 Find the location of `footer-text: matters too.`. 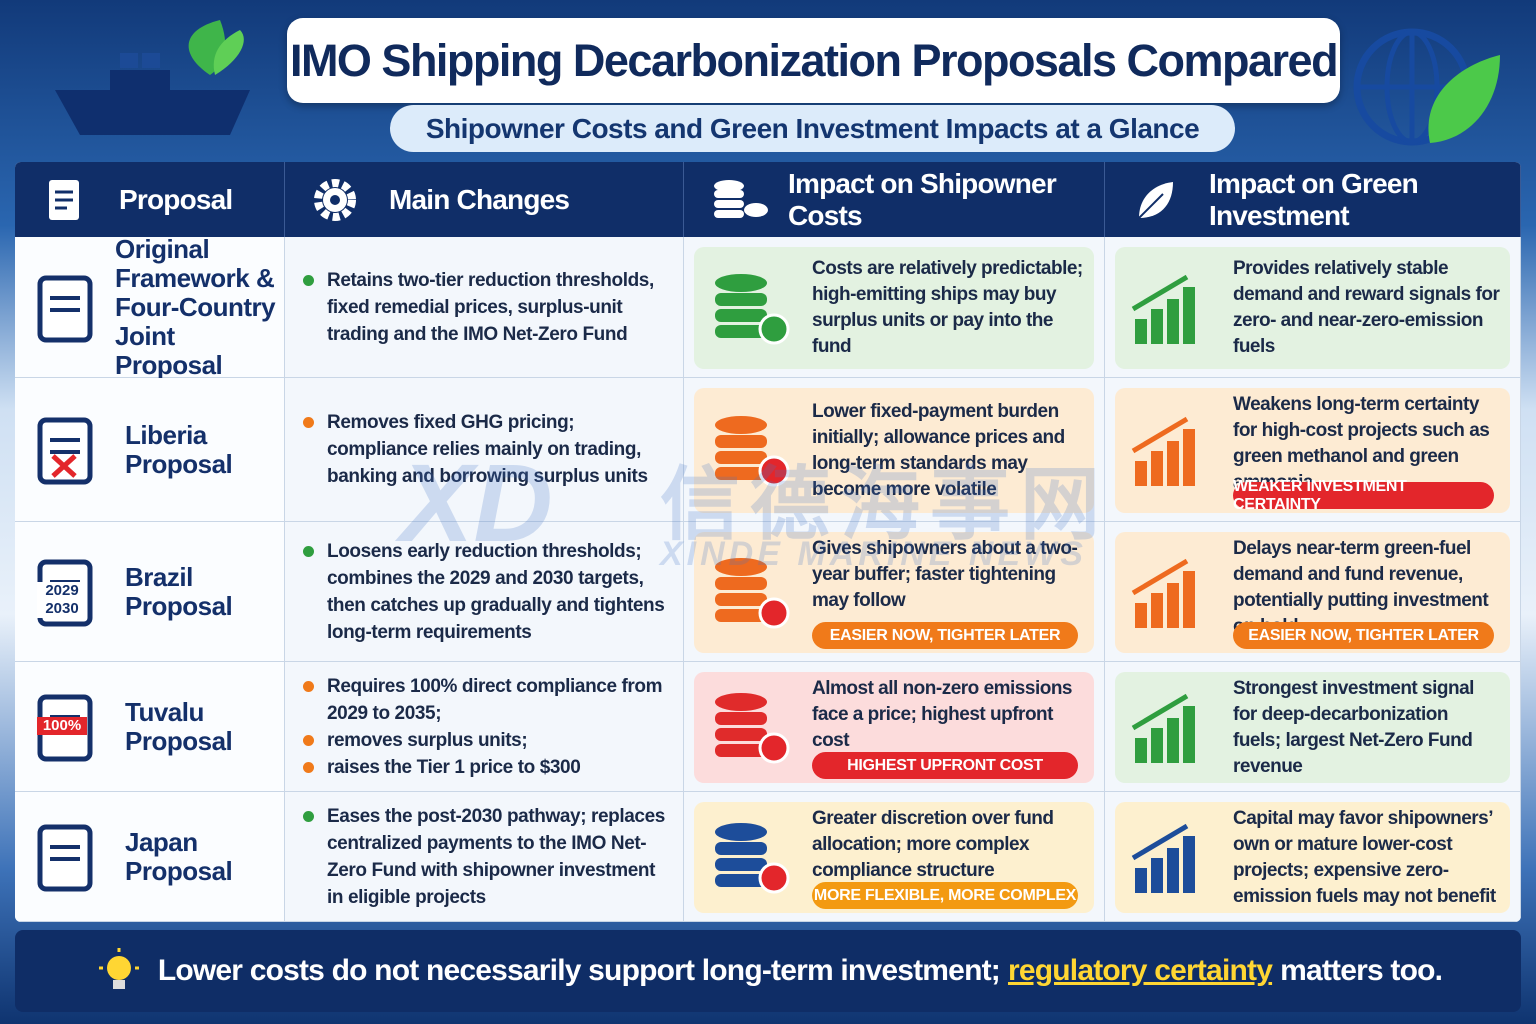

footer-text: matters too. is located at coordinates (1361, 970).